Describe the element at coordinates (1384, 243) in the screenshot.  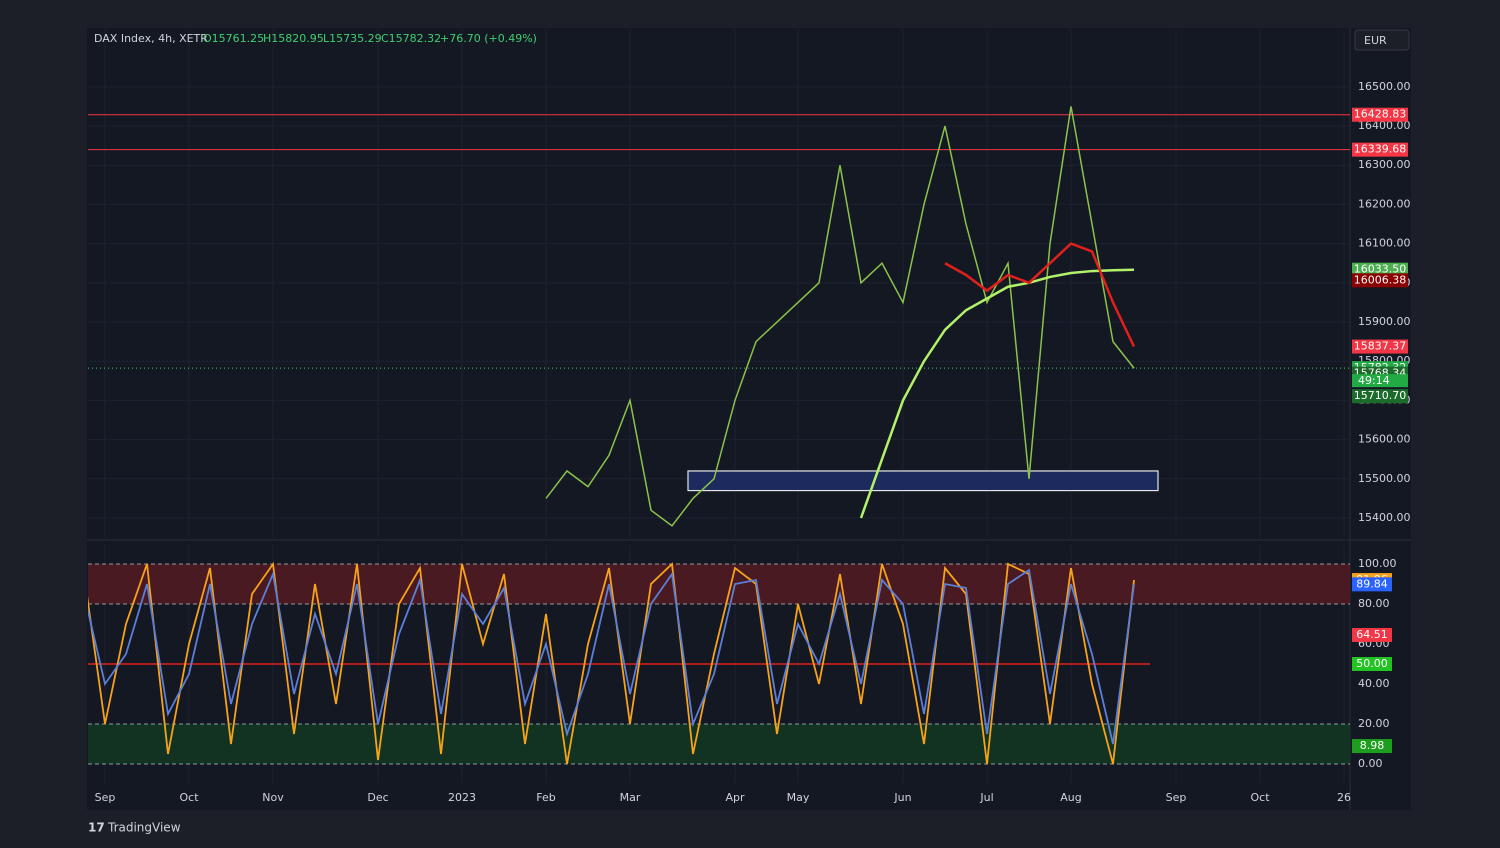
I see `y-tick-label: 16100.00` at that location.